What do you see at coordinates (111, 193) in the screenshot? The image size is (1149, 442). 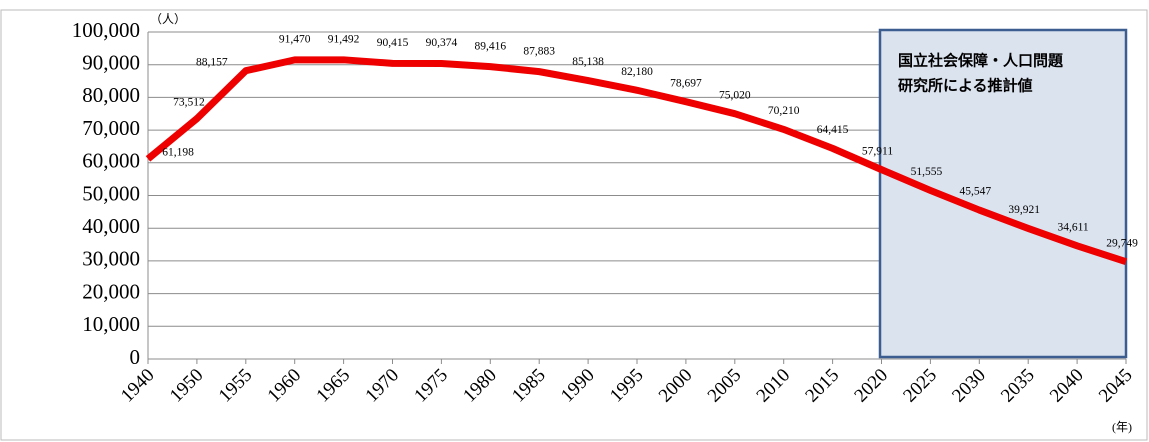 I see `y-tick-label: 50,000` at bounding box center [111, 193].